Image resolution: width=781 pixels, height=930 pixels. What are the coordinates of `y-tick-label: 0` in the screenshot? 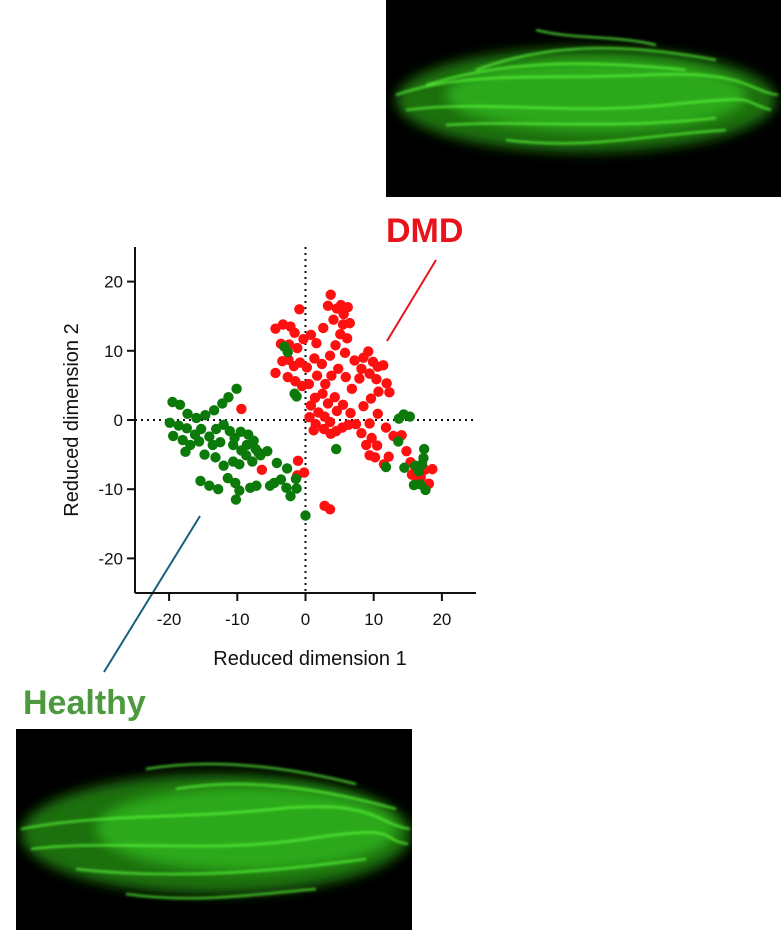 It's located at (118, 420).